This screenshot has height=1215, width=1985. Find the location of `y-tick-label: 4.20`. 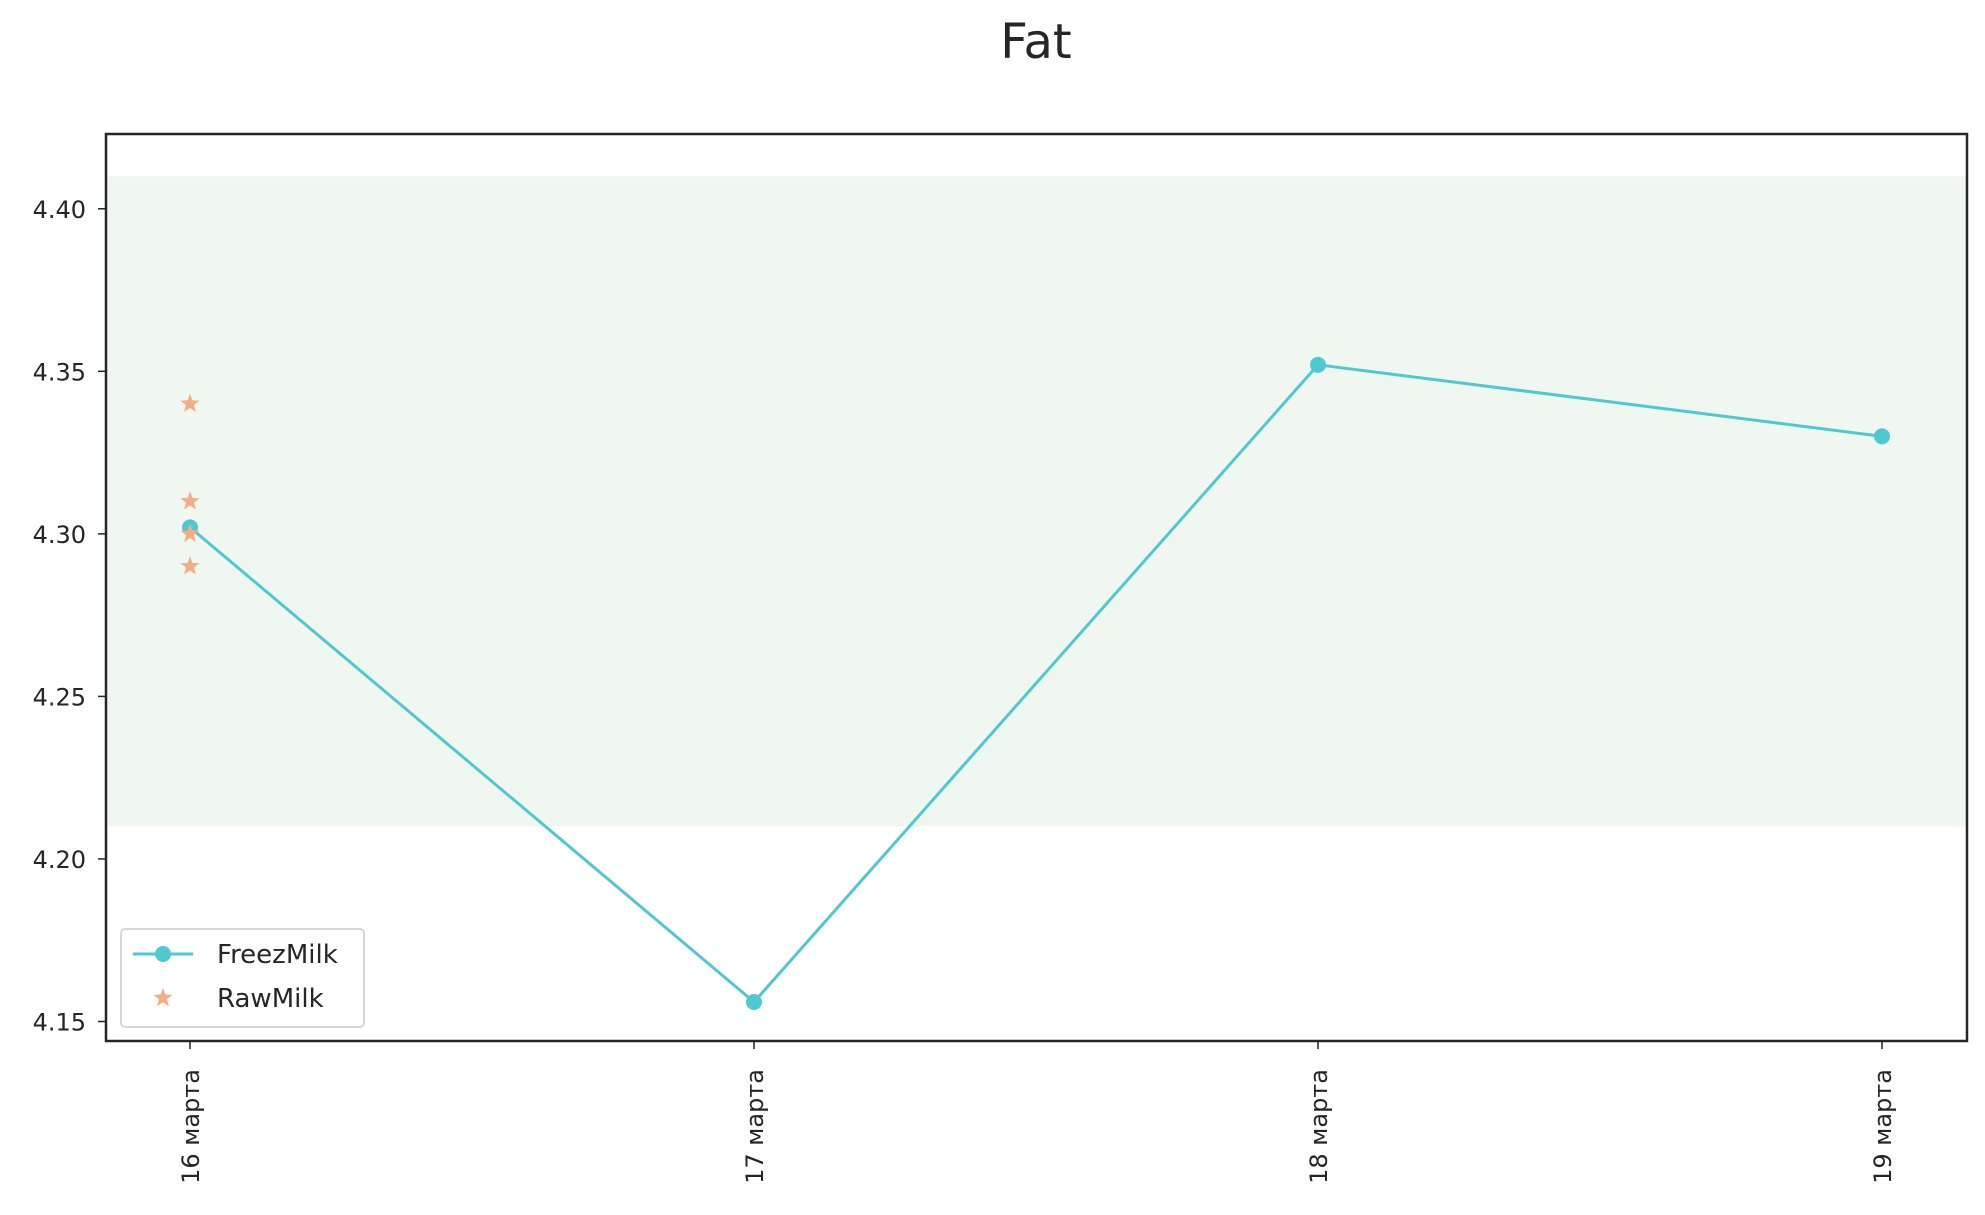

y-tick-label: 4.20 is located at coordinates (59, 860).